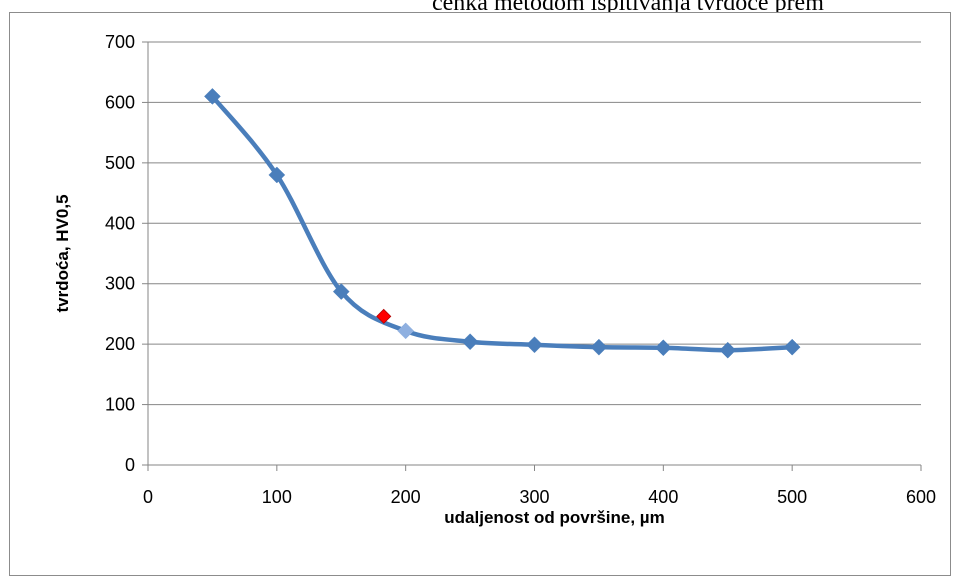  What do you see at coordinates (663, 497) in the screenshot?
I see `x-tick-label-400: 400` at bounding box center [663, 497].